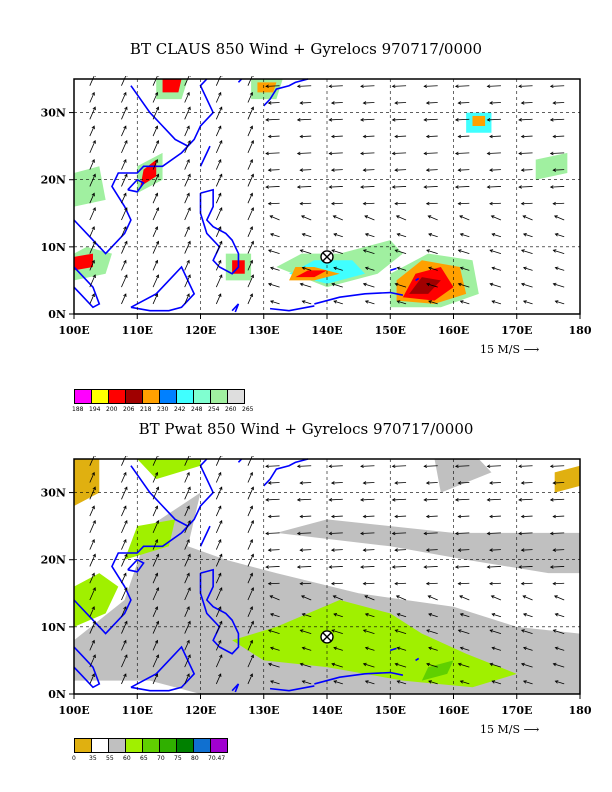 This screenshot has height=792, width=612. Describe the element at coordinates (110, 758) in the screenshot. I see `colorbar-label: 55` at that location.